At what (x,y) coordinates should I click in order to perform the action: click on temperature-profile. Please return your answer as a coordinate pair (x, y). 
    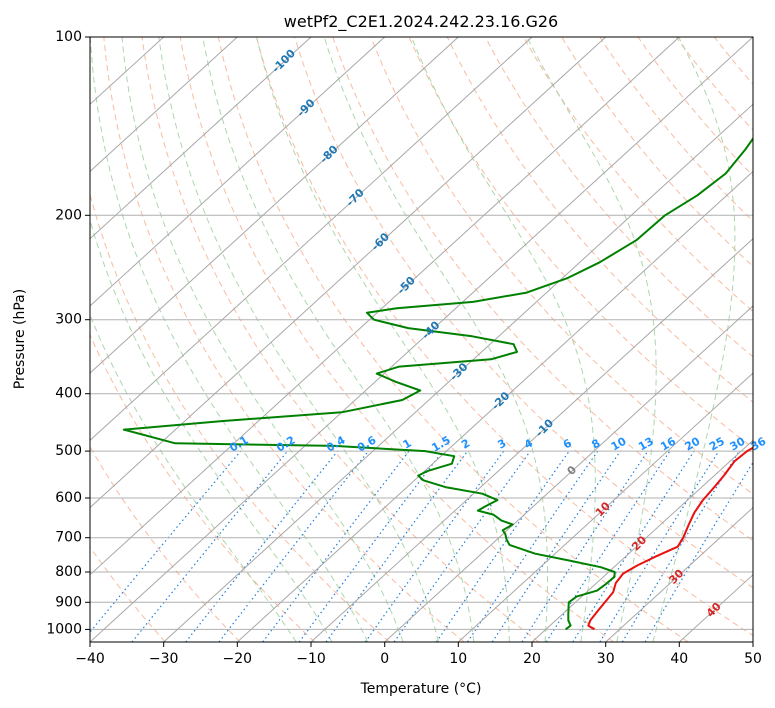
    Looking at the image, I should click on (670, 538).